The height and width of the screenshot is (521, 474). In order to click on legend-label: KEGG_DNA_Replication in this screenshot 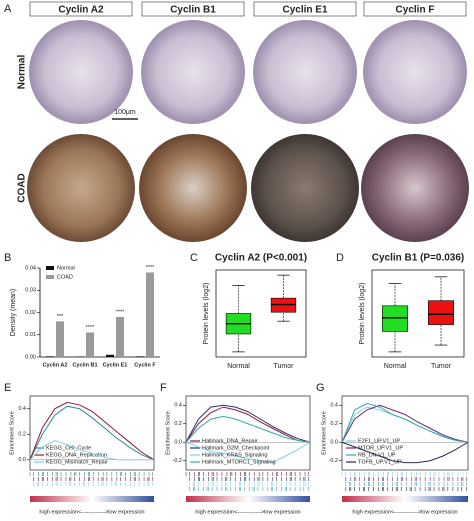, I will do `click(76, 455)`.